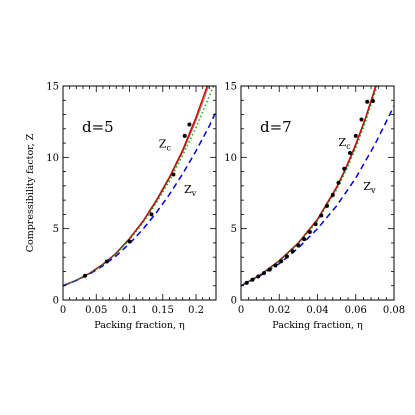 Image resolution: width=415 pixels, height=415 pixels. Describe the element at coordinates (279, 310) in the screenshot. I see `x-tick-label: 0.02` at that location.